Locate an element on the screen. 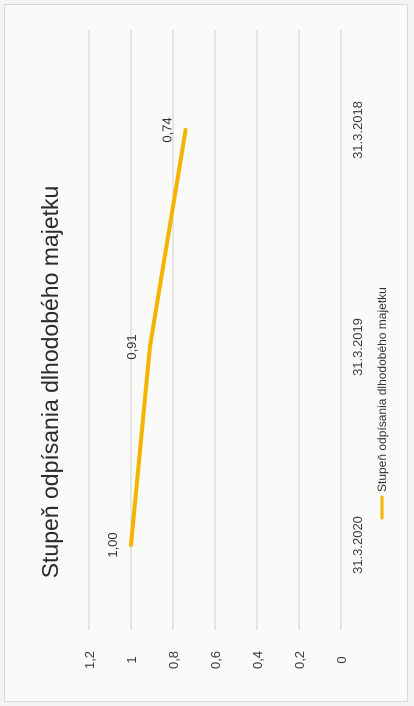 This screenshot has width=414, height=706. x-tick-label: 31.3.2020 is located at coordinates (357, 545).